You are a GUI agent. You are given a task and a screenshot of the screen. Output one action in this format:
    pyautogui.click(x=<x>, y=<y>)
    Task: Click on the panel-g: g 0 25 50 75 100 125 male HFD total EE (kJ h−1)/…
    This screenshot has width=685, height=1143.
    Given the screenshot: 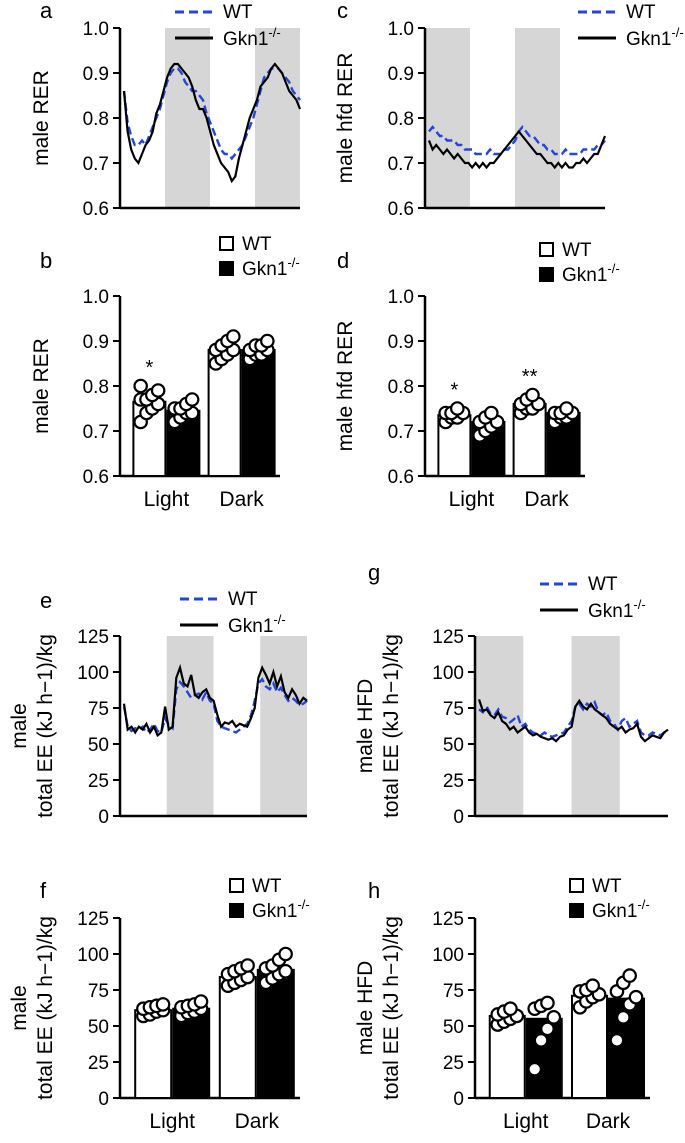 What is the action you would take?
    pyautogui.click(x=511, y=694)
    